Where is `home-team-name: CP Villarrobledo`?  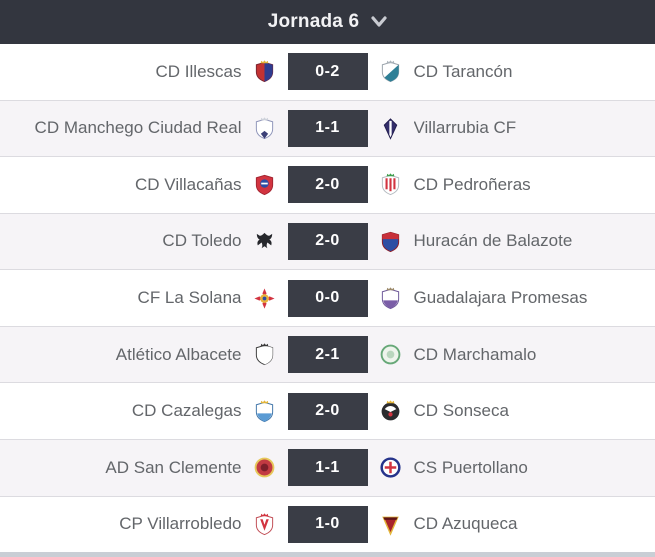 home-team-name: CP Villarrobledo is located at coordinates (180, 524).